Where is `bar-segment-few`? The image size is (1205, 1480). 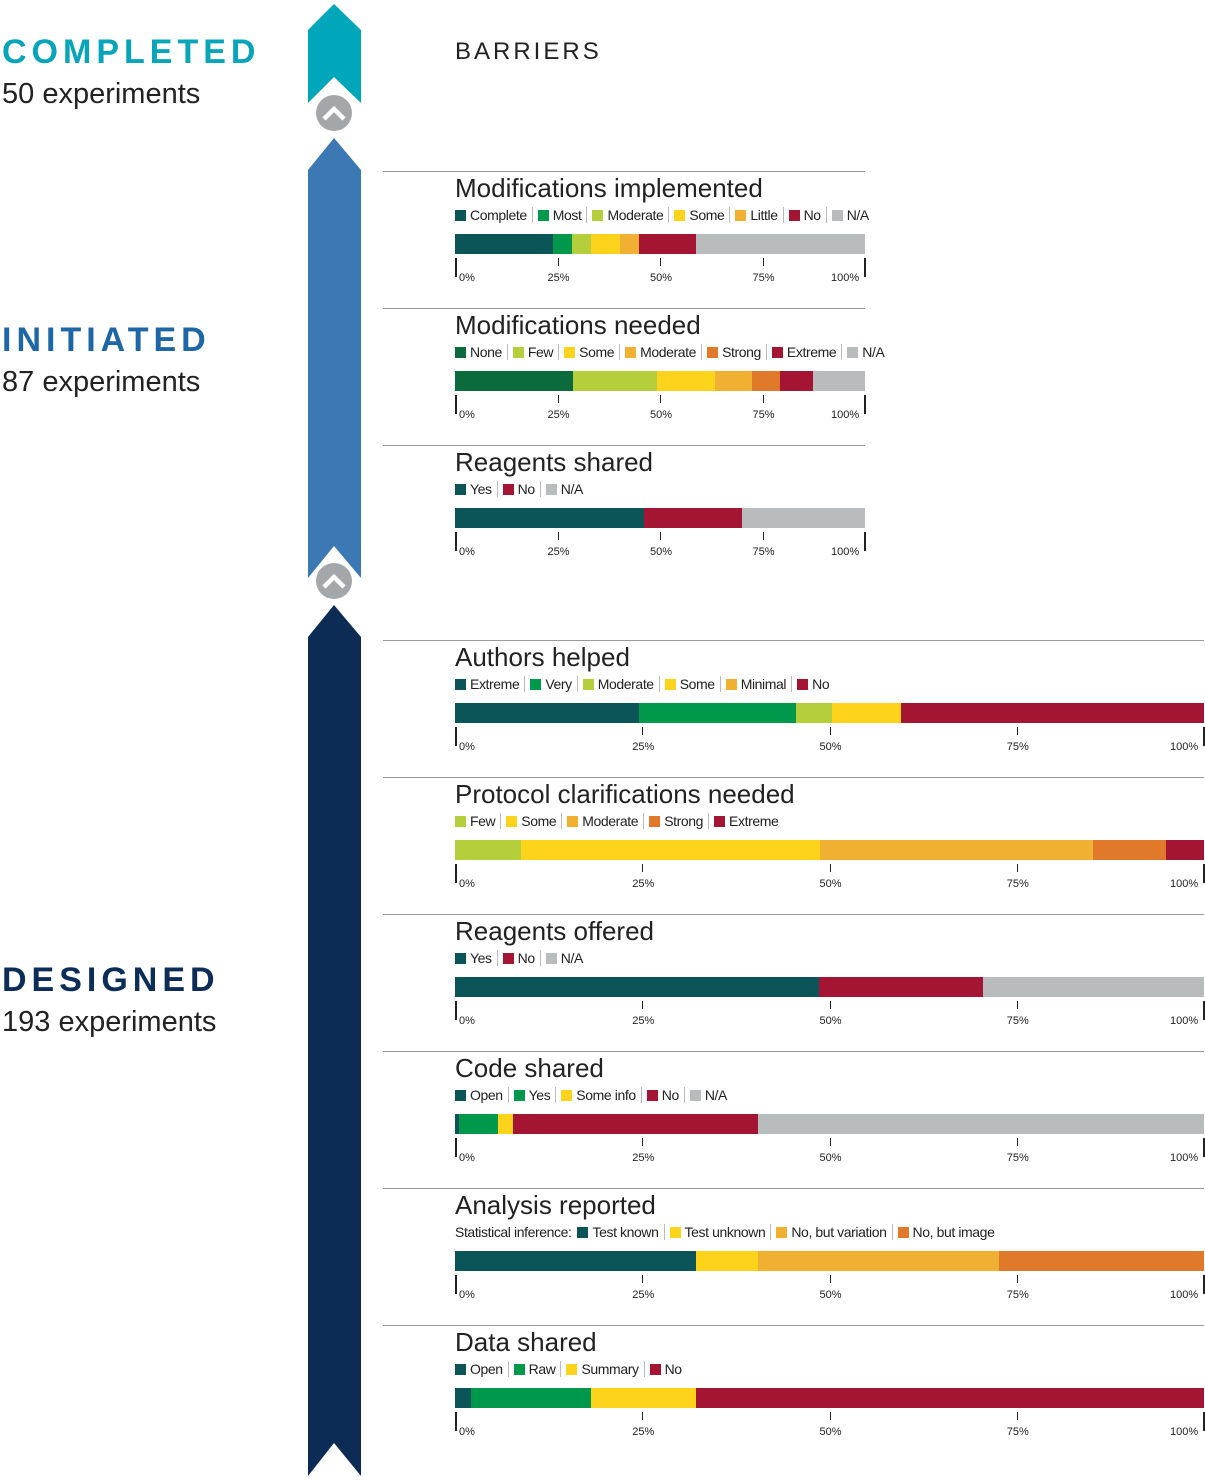 bar-segment-few is located at coordinates (615, 381).